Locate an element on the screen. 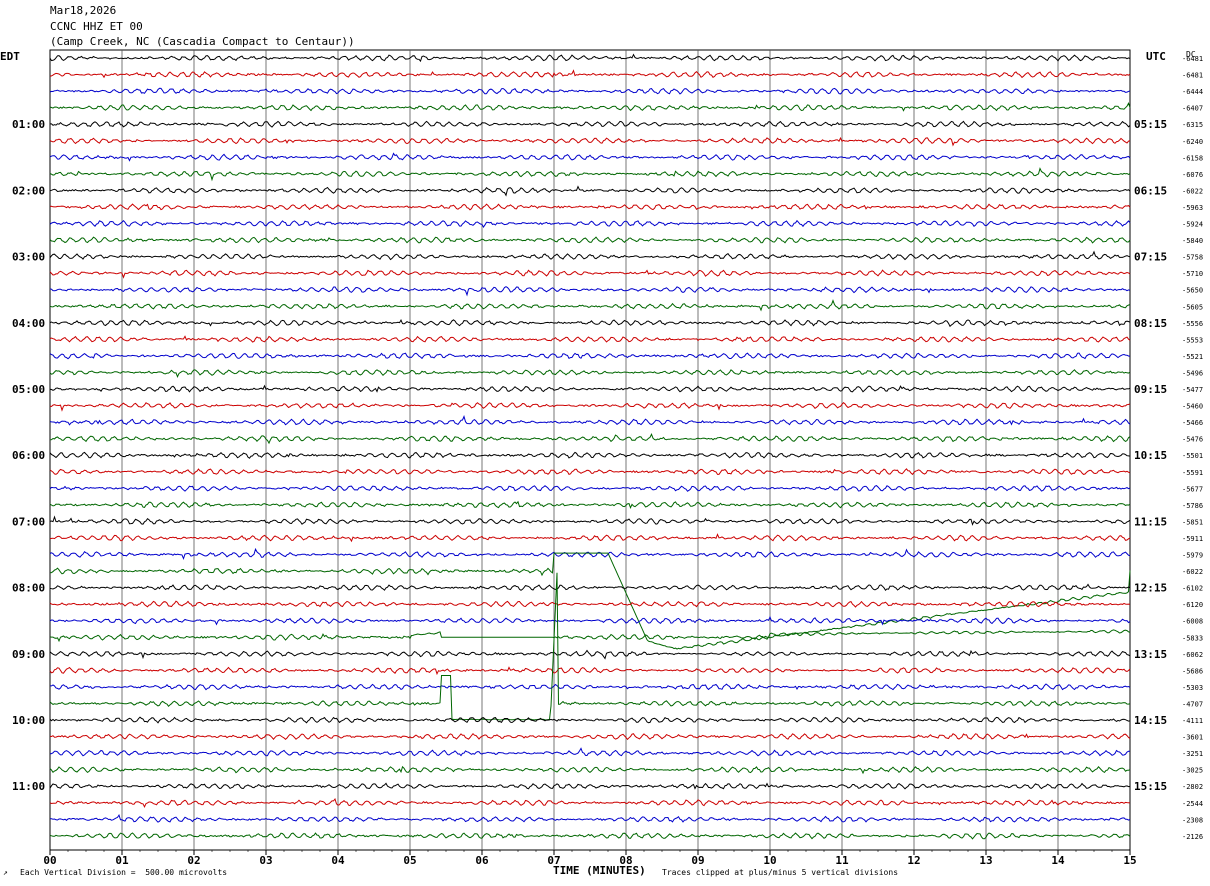  right-hour-label: 07:15 is located at coordinates (1150, 257).